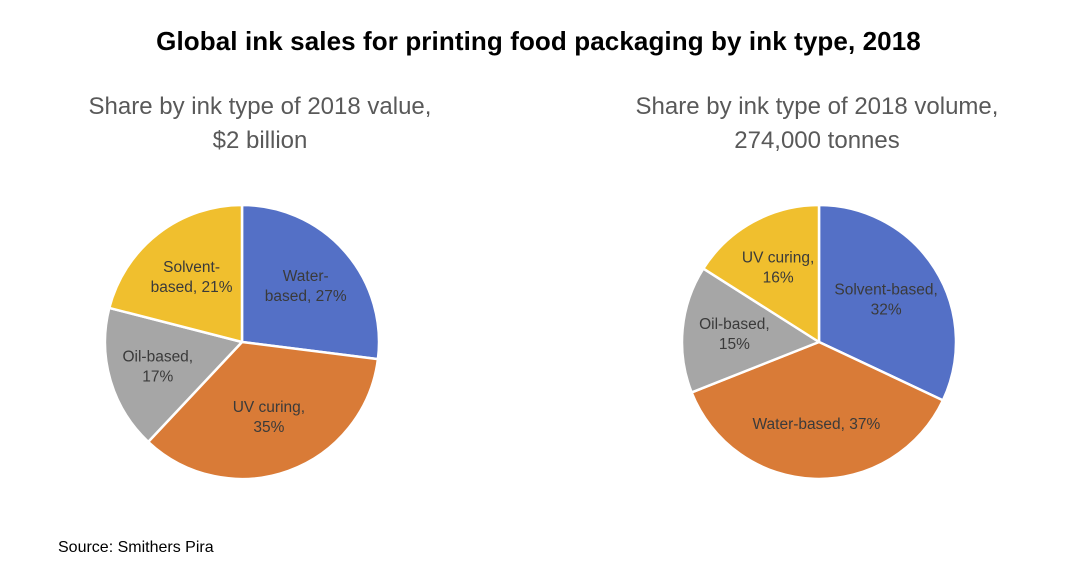 Image resolution: width=1077 pixels, height=583 pixels. I want to click on chart-title-line: 274,000 tonnes, so click(817, 140).